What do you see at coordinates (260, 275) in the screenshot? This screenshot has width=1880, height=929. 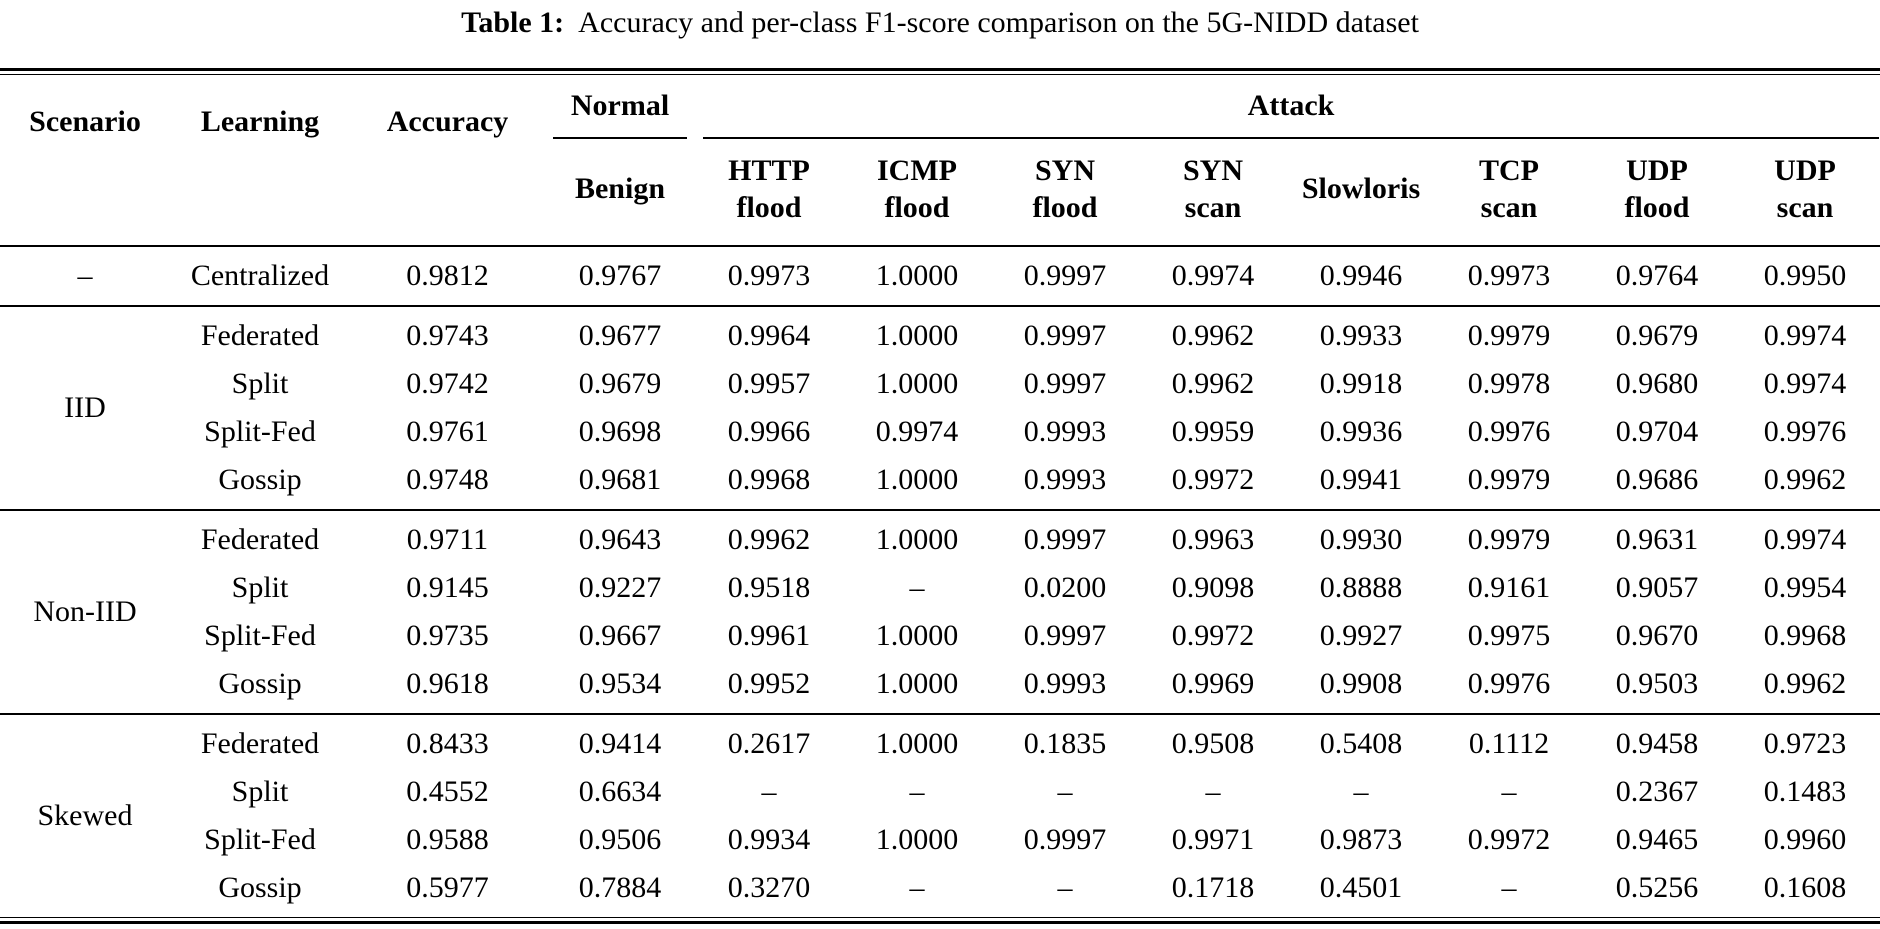 I see `learning-cell: Centralized` at bounding box center [260, 275].